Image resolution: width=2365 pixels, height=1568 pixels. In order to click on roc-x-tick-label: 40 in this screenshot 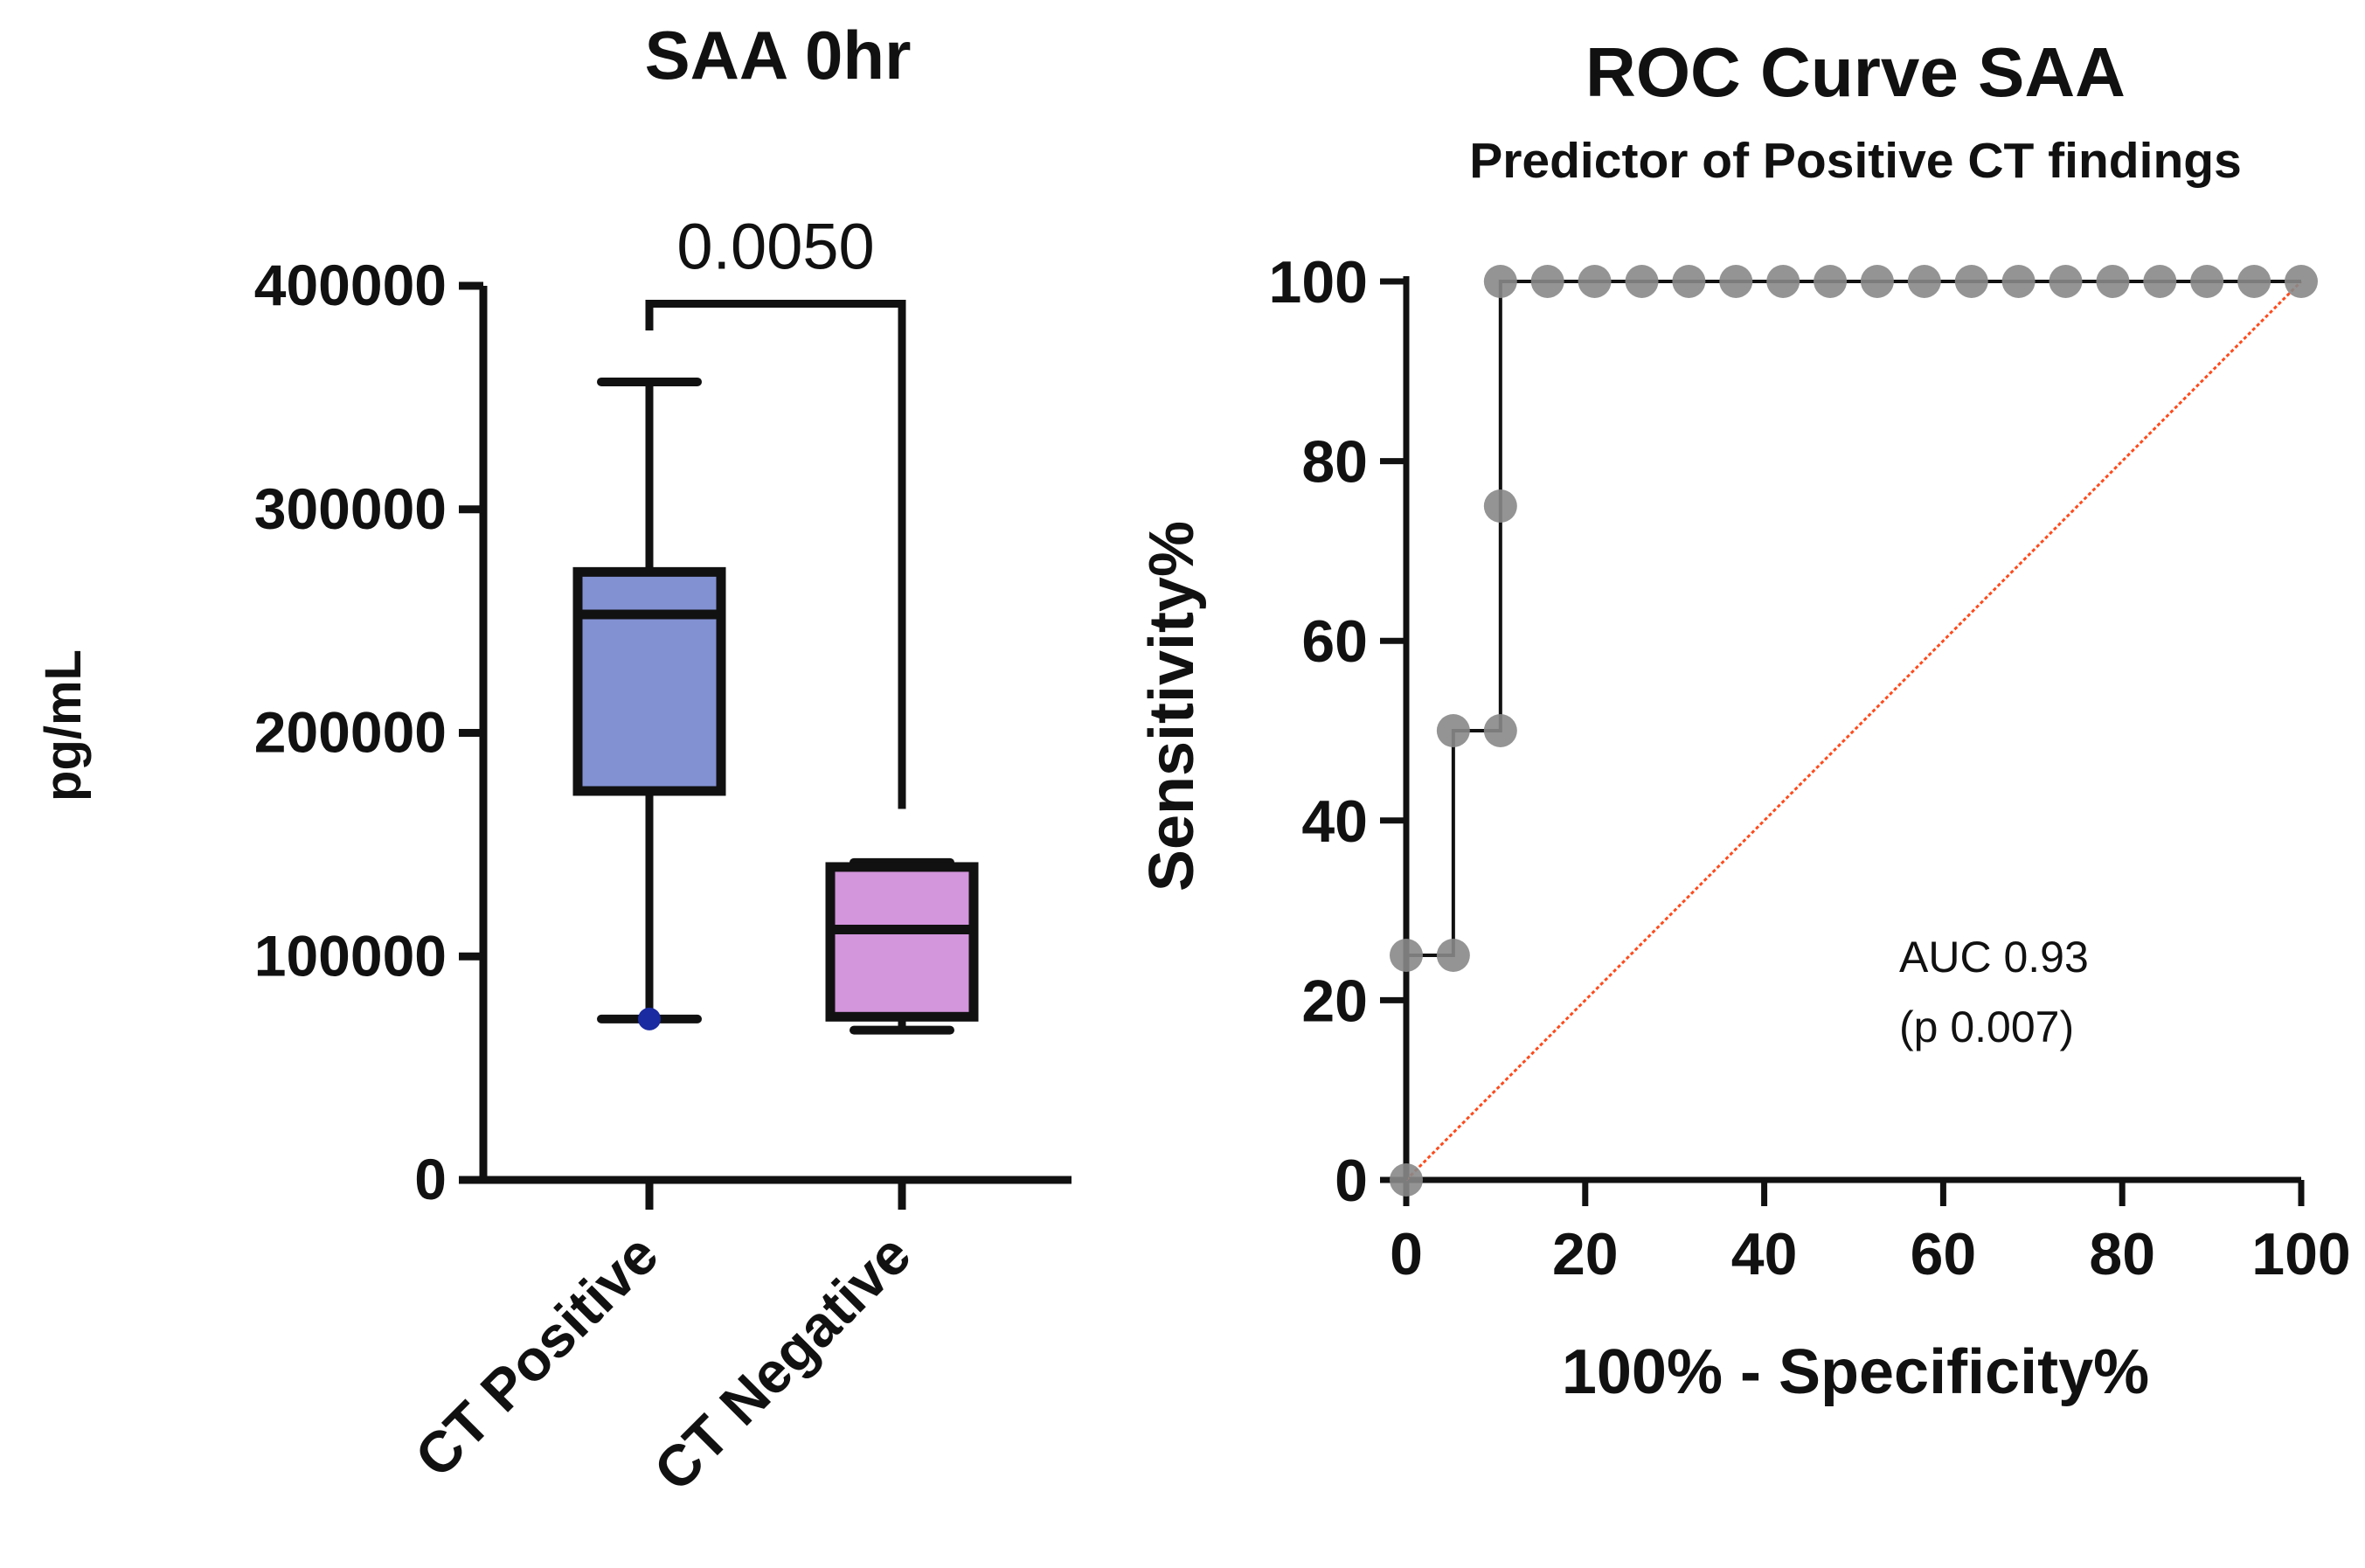, I will do `click(1764, 1254)`.